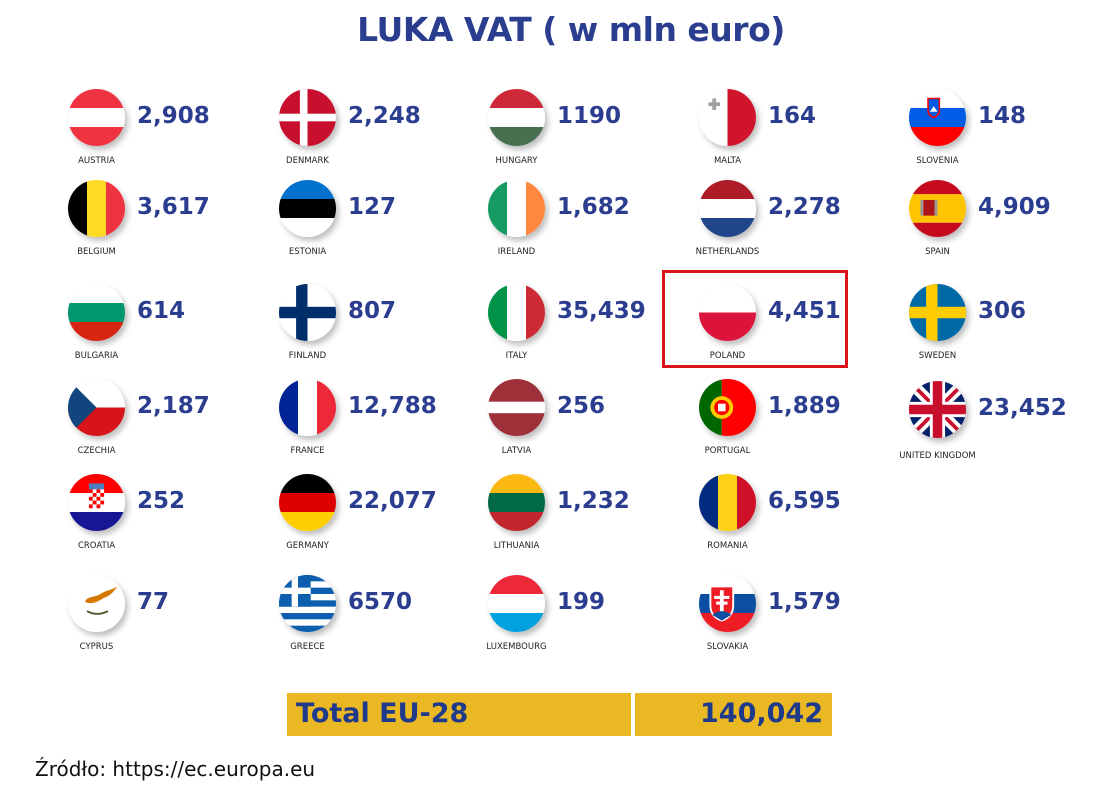 The height and width of the screenshot is (788, 1102). Describe the element at coordinates (727, 252) in the screenshot. I see `country-name: NETHERLANDS` at that location.